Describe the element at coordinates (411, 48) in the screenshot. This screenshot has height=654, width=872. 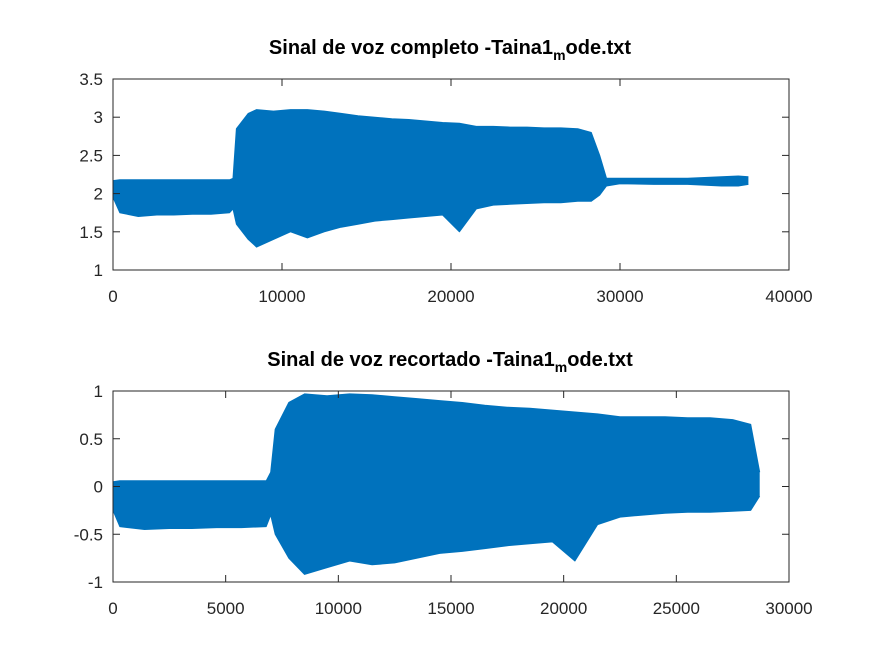
I see `chart-title-main: Sinal de voz completo -Taina1` at that location.